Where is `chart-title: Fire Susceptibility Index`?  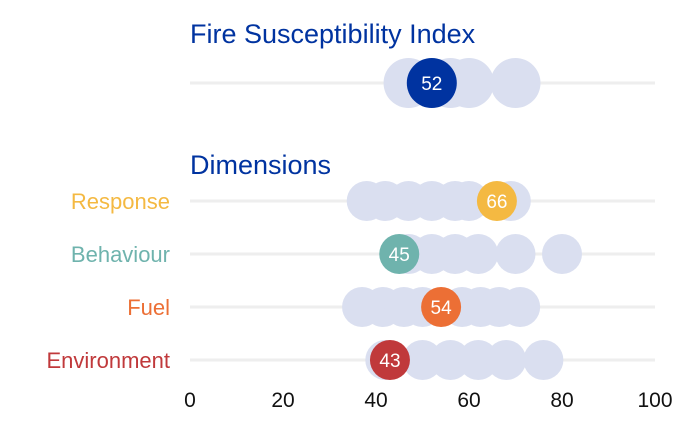
chart-title: Fire Susceptibility Index is located at coordinates (333, 34).